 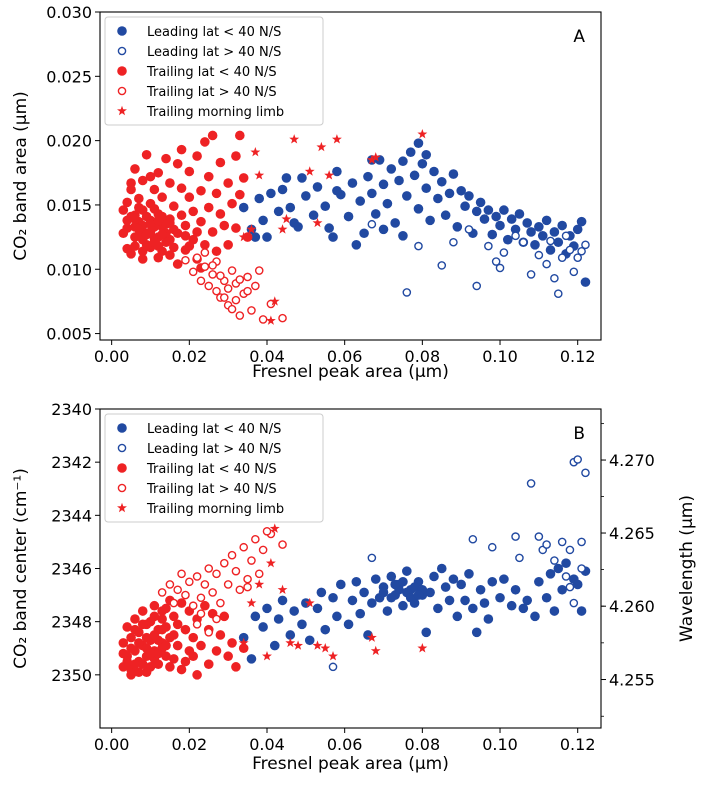 What do you see at coordinates (267, 356) in the screenshot?
I see `x-tick-label: 0.04` at bounding box center [267, 356].